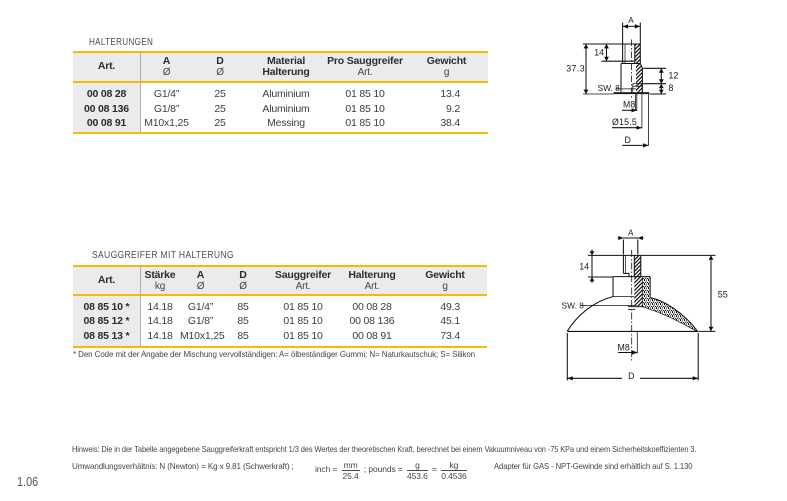 The image size is (787, 501). What do you see at coordinates (723, 294) in the screenshot?
I see `svg-text: 55` at bounding box center [723, 294].